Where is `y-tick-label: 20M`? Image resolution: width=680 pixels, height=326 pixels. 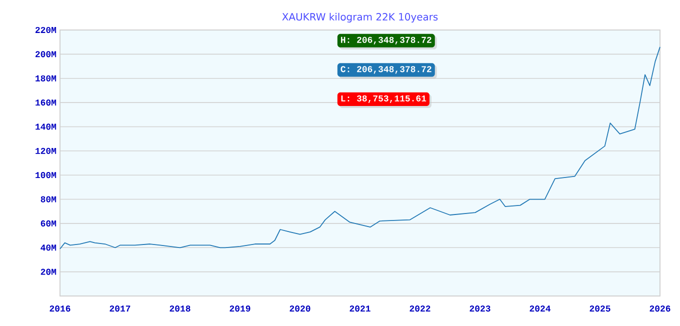
y-tick-label: 20M is located at coordinates (48, 271).